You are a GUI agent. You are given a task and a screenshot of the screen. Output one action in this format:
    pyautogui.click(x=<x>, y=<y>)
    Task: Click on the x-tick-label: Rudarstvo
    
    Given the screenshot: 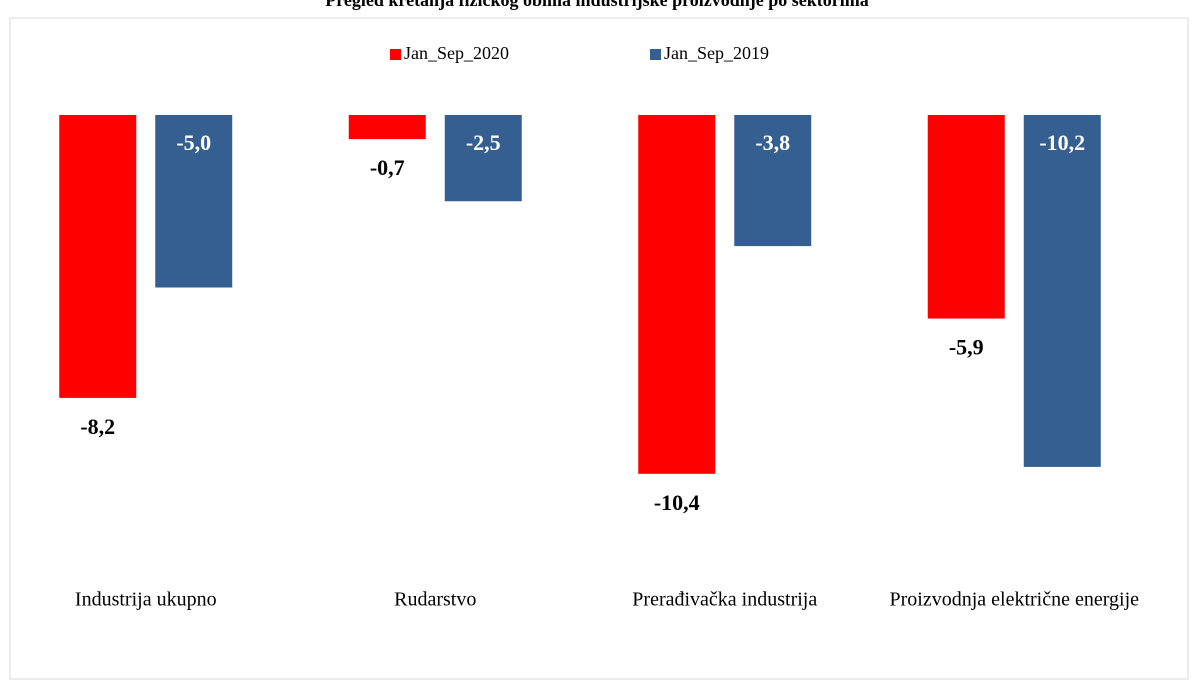 What is the action you would take?
    pyautogui.click(x=435, y=600)
    